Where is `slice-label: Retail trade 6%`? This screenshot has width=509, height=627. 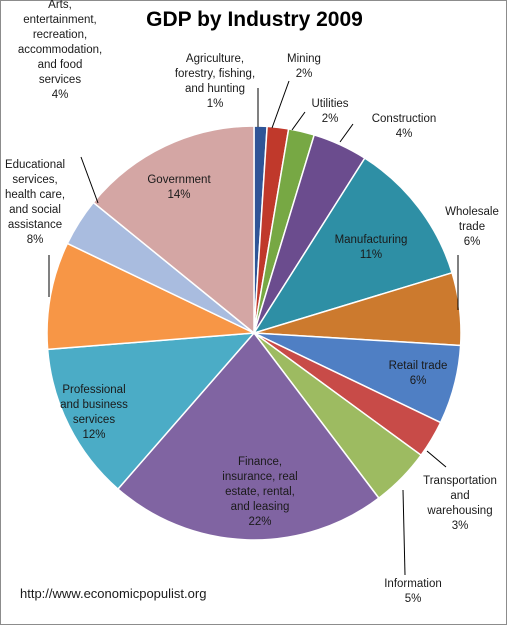
slice-label: Retail trade 6% is located at coordinates (418, 373).